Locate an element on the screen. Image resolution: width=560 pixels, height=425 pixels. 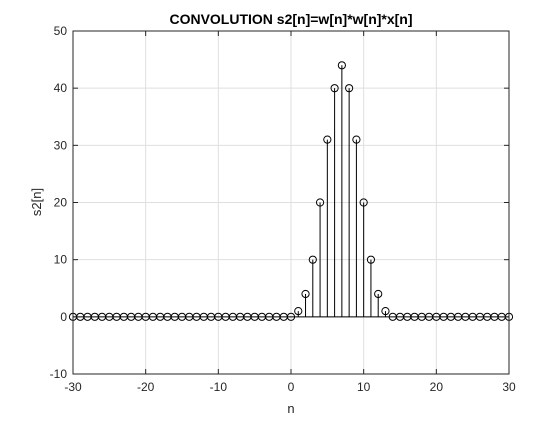
y-tick-label: 10 is located at coordinates (61, 260).